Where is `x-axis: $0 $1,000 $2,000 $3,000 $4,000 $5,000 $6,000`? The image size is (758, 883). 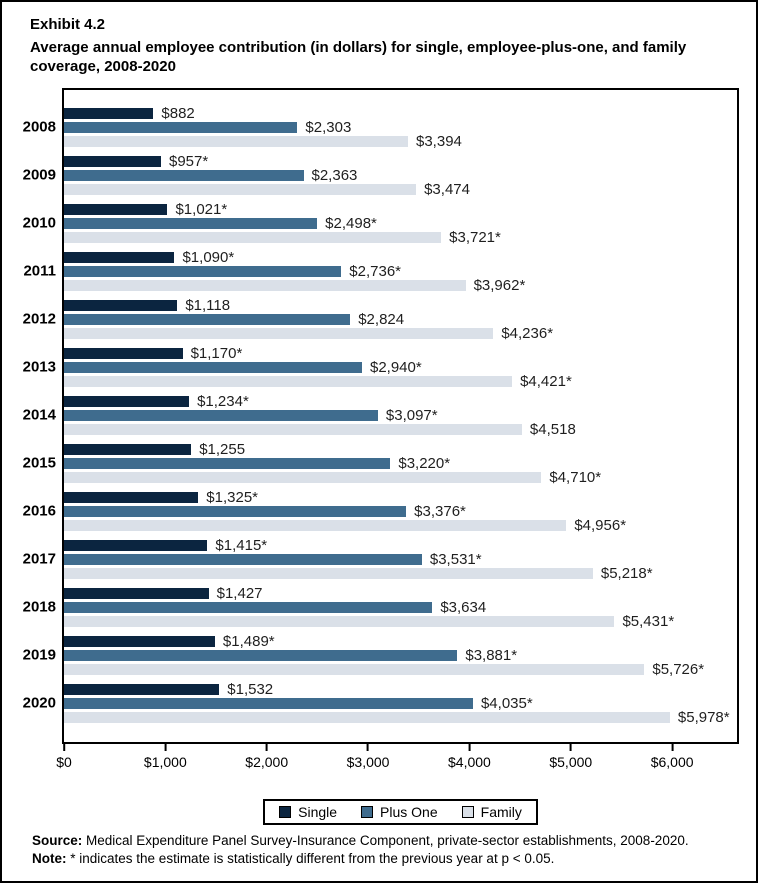
x-axis: $0 $1,000 $2,000 $3,000 $4,000 $5,000 $6,000 is located at coordinates (396, 761).